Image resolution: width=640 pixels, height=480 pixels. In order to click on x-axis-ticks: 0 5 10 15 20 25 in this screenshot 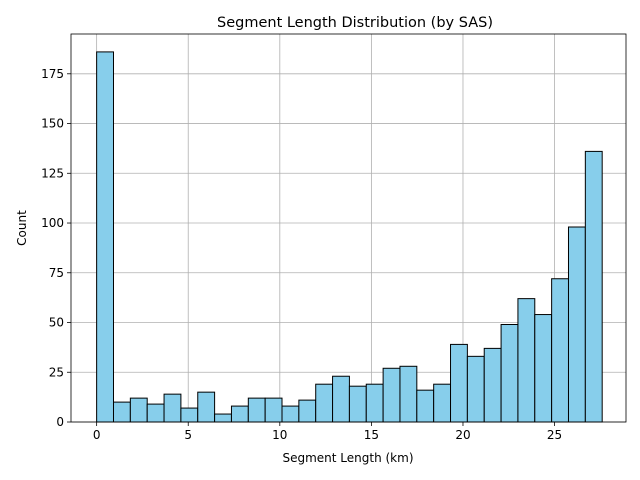, I will do `click(327, 432)`.